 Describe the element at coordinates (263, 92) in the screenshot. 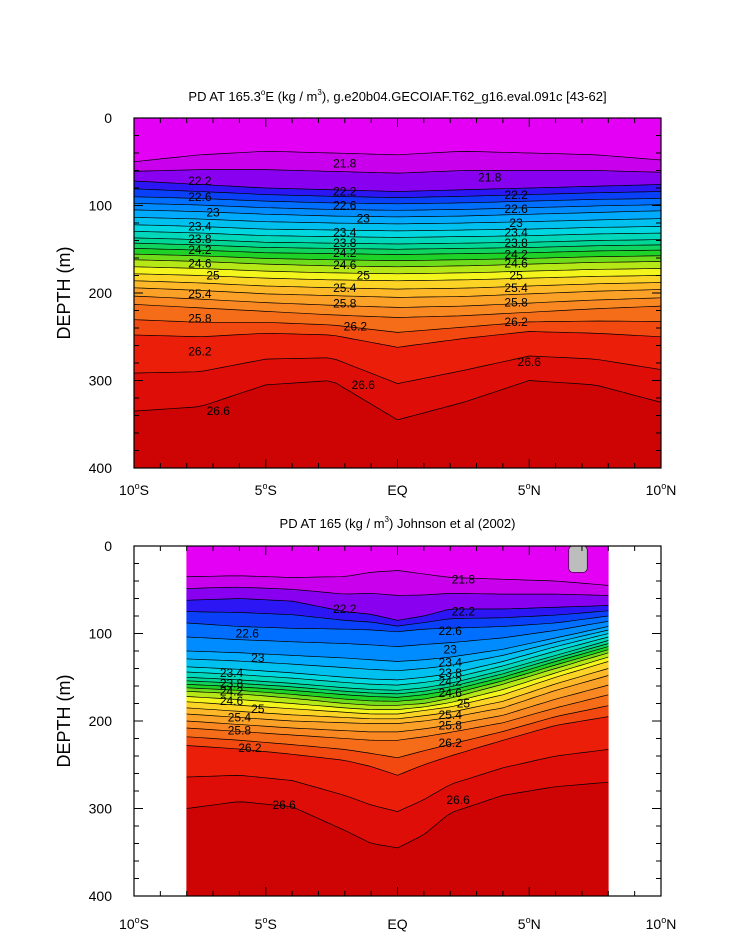

I see `title-degree: o` at that location.